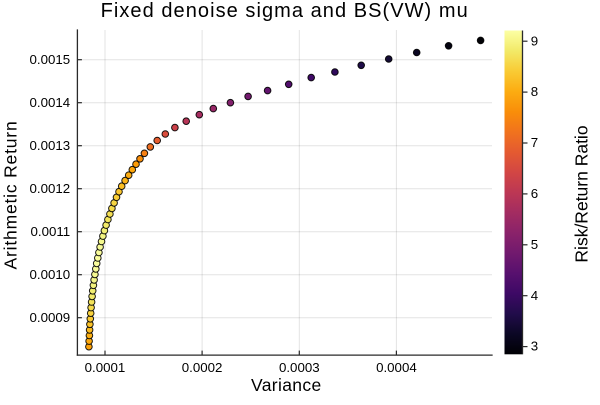 The width and height of the screenshot is (600, 405). I want to click on svg-text: Risk/Return Ratio, so click(581, 193).